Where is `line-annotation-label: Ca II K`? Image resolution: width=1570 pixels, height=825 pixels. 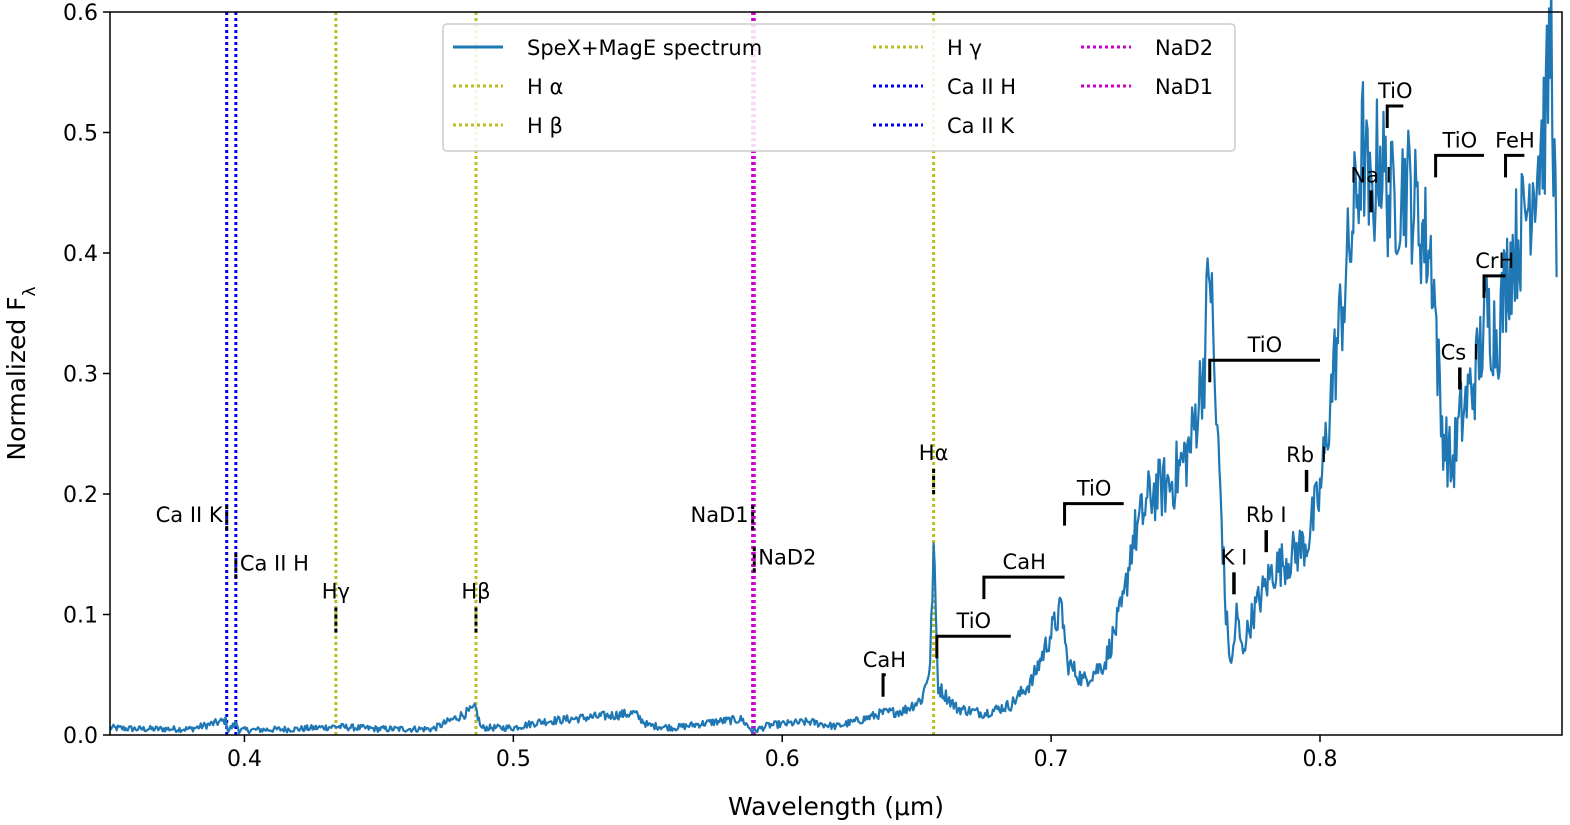
line-annotation-label: Ca II K is located at coordinates (190, 515).